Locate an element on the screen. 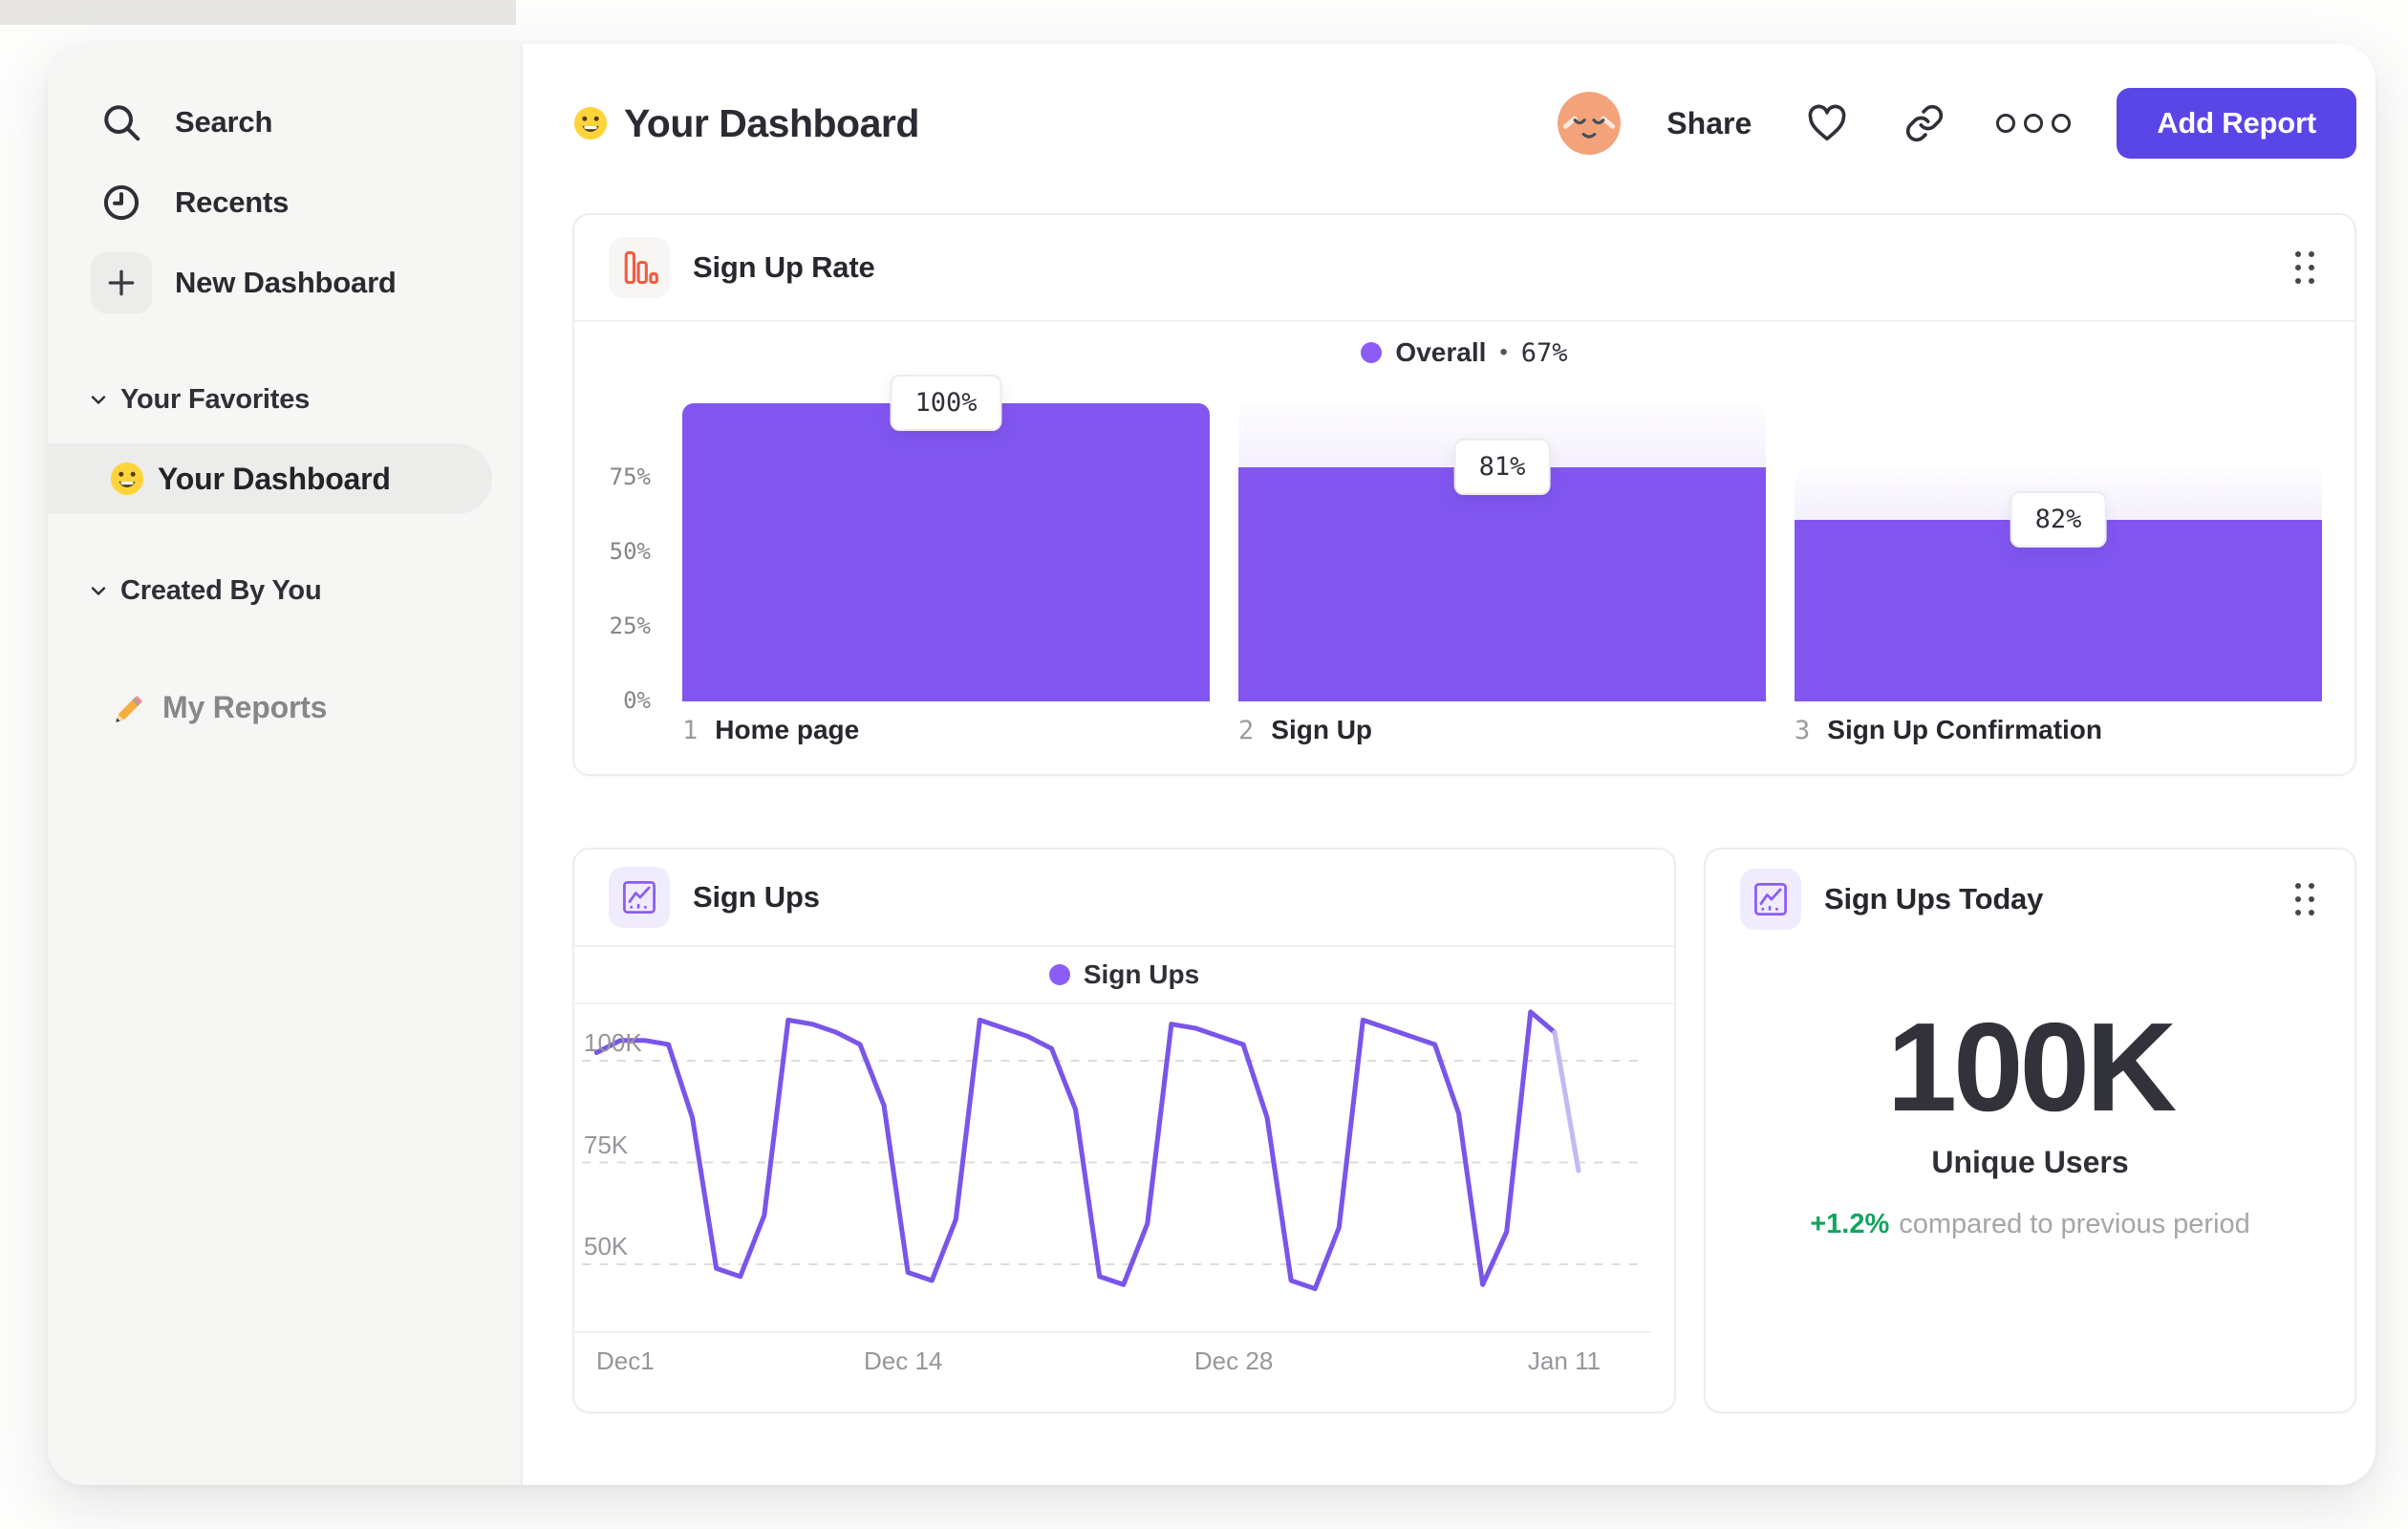 The width and height of the screenshot is (2408, 1529). bar-sign-up: 81% is located at coordinates (1502, 542).